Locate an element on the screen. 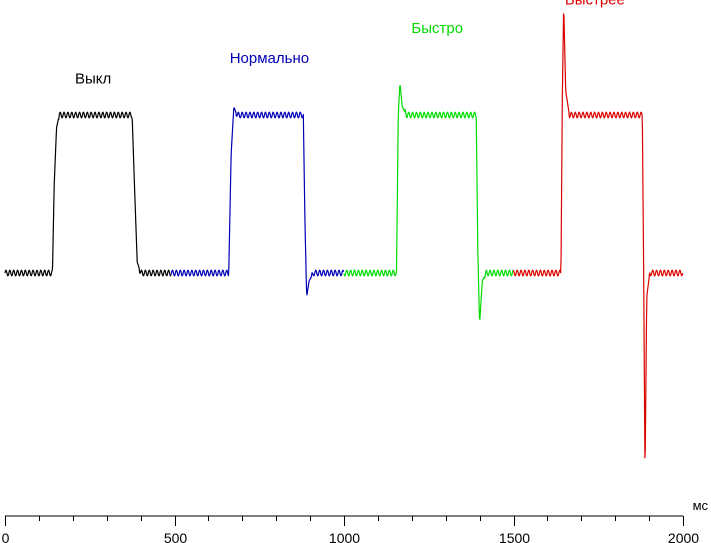  series-label-1: Выкл is located at coordinates (93, 78).